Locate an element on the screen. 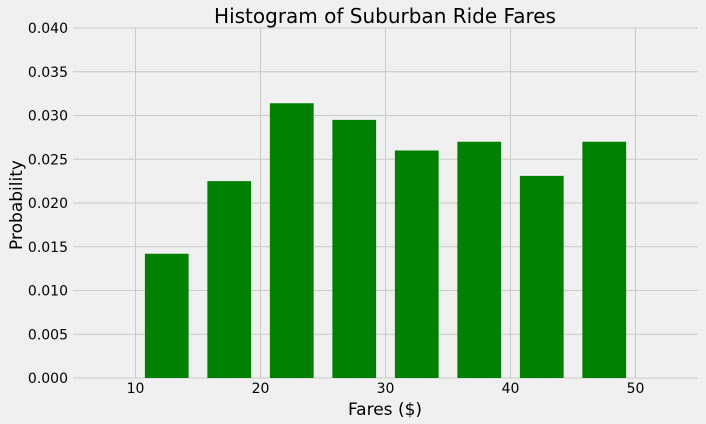 The width and height of the screenshot is (706, 424). y-tick-label: 0.020 is located at coordinates (48, 204).